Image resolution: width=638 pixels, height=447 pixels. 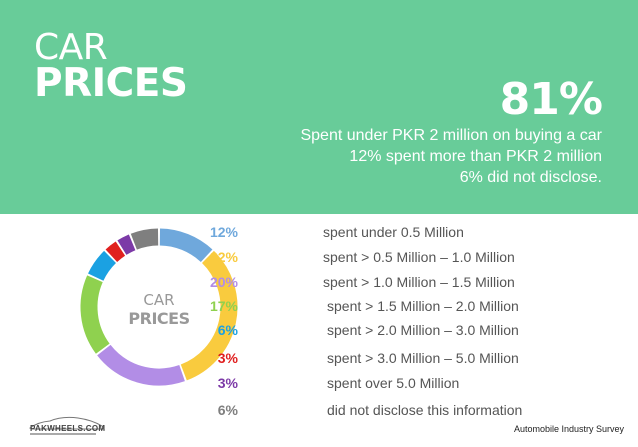 What do you see at coordinates (111, 83) in the screenshot?
I see `title-line-2: PRICES` at bounding box center [111, 83].